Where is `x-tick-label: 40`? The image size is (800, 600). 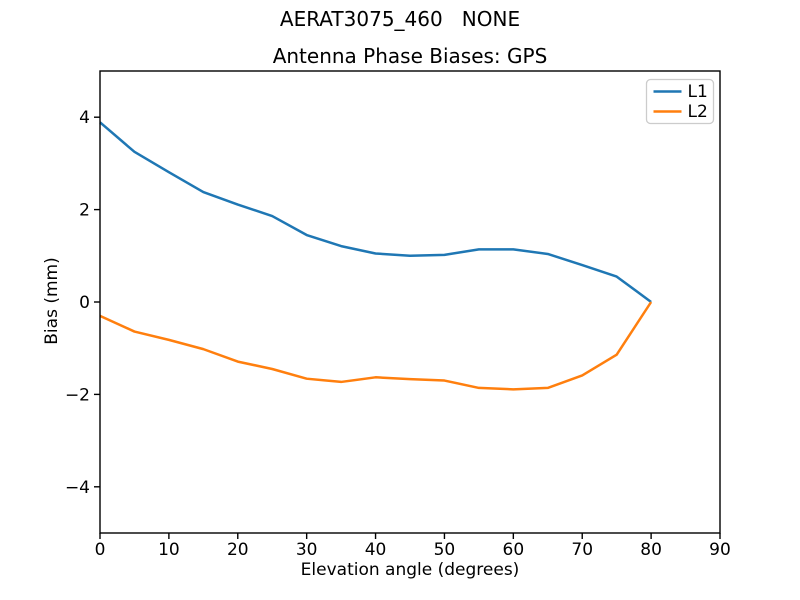
x-tick-label: 40 is located at coordinates (376, 550).